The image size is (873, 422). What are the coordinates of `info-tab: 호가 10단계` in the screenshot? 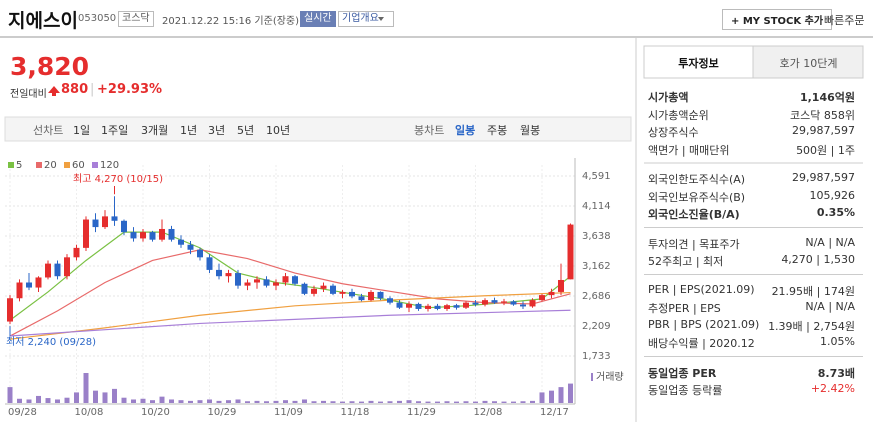 It's located at (808, 63).